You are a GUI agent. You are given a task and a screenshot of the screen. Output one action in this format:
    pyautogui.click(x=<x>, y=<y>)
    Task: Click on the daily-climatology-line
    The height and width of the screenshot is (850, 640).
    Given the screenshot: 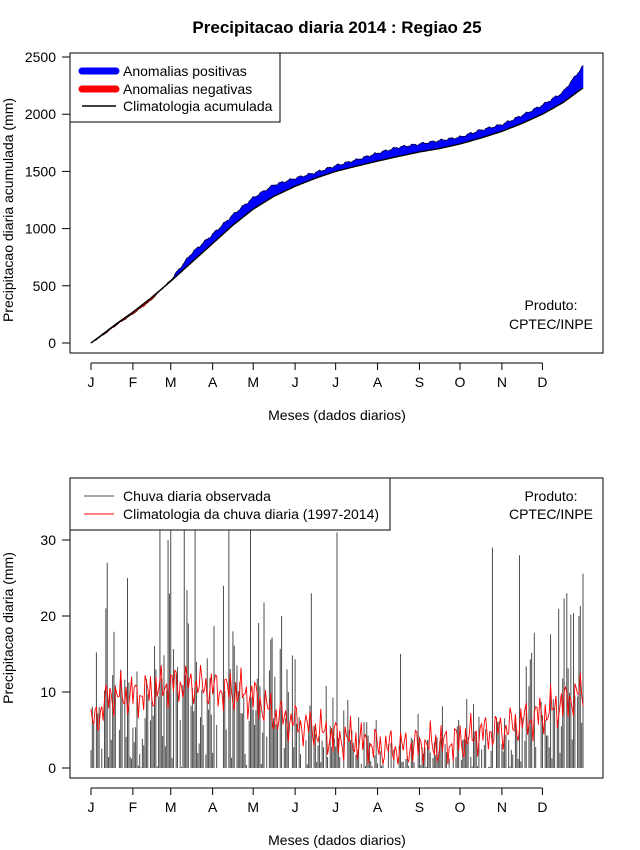 What is the action you would take?
    pyautogui.click(x=337, y=714)
    